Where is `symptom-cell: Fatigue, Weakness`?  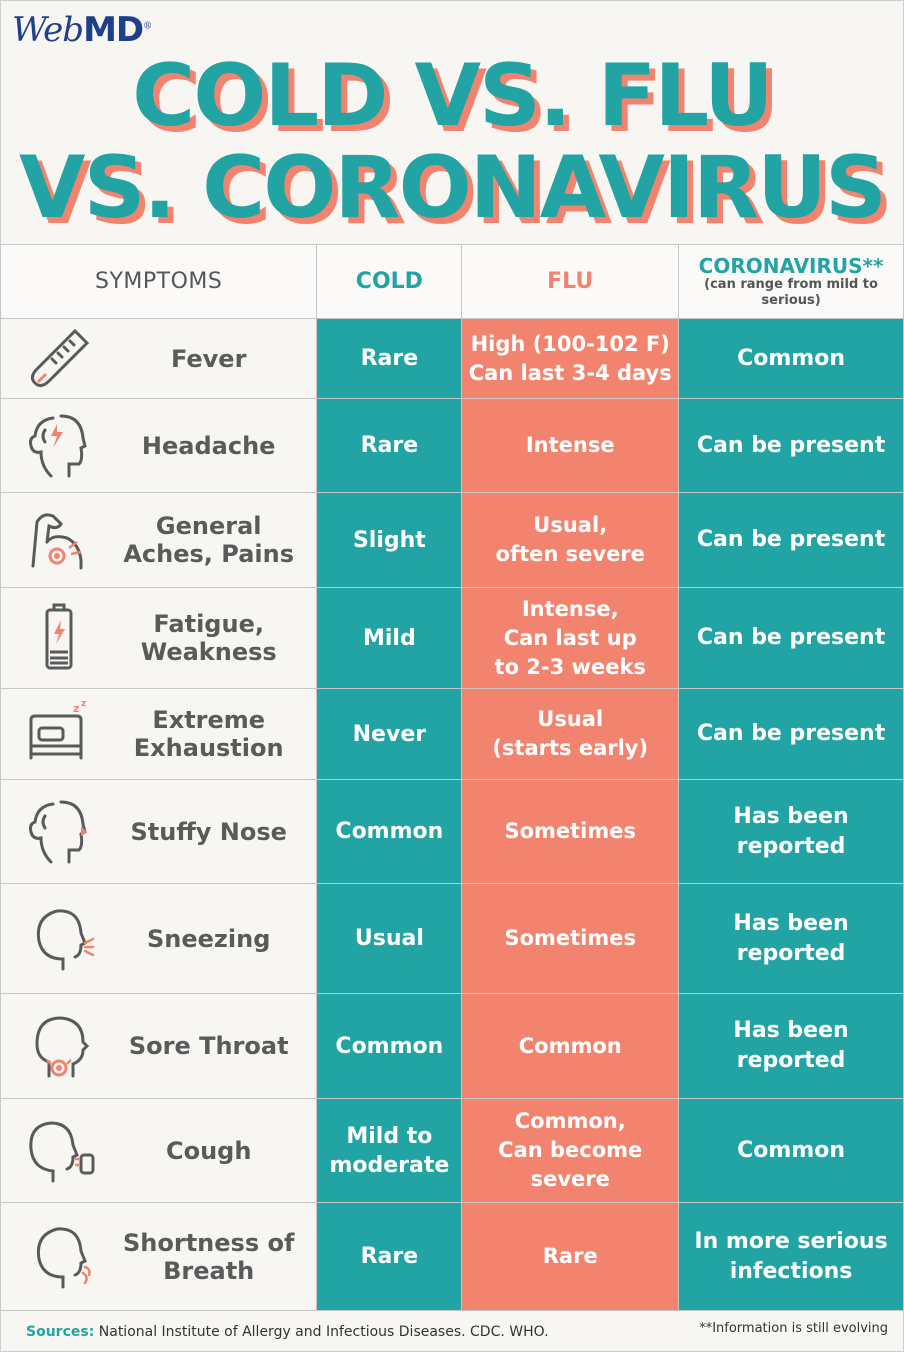 symptom-cell: Fatigue, Weakness is located at coordinates (159, 638).